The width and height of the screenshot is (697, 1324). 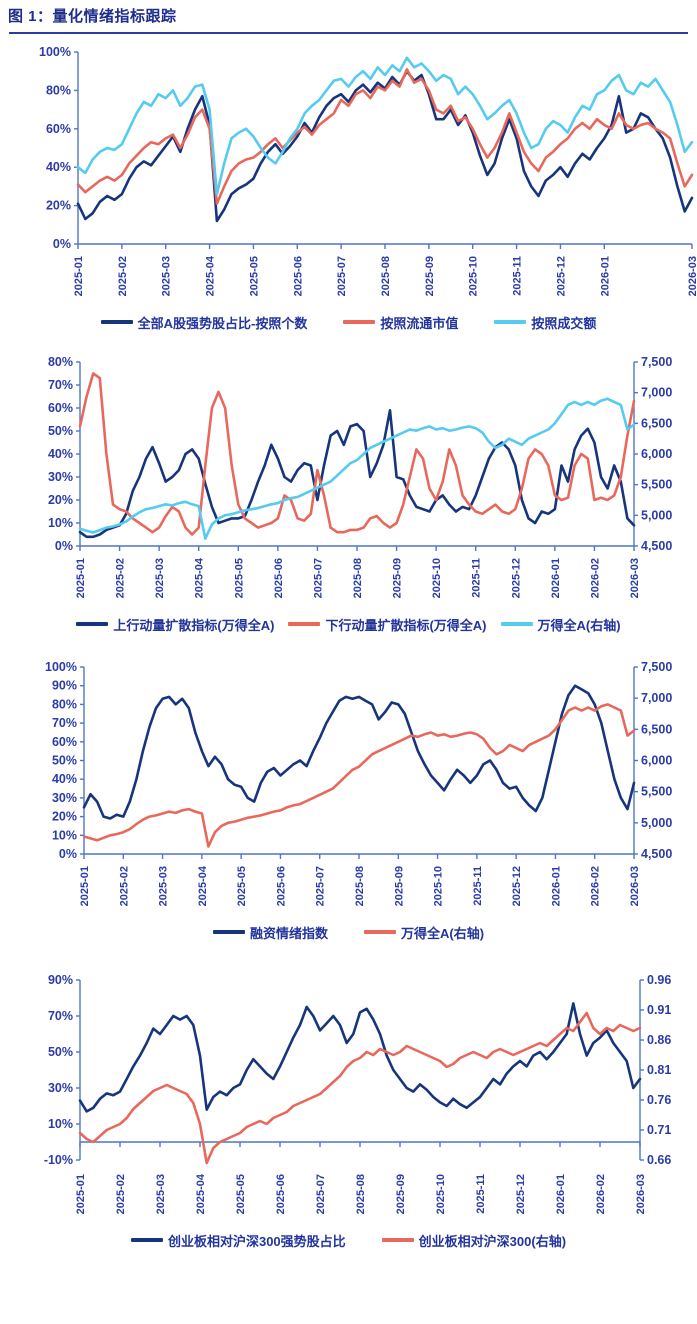 What do you see at coordinates (64, 704) in the screenshot?
I see `y-axis-left-label: 80%` at bounding box center [64, 704].